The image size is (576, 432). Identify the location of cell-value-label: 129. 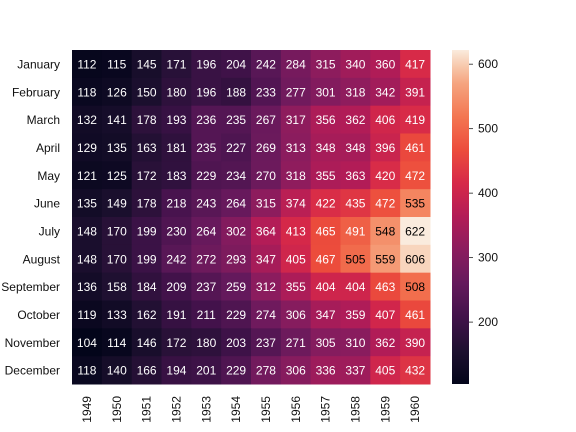
(87, 148).